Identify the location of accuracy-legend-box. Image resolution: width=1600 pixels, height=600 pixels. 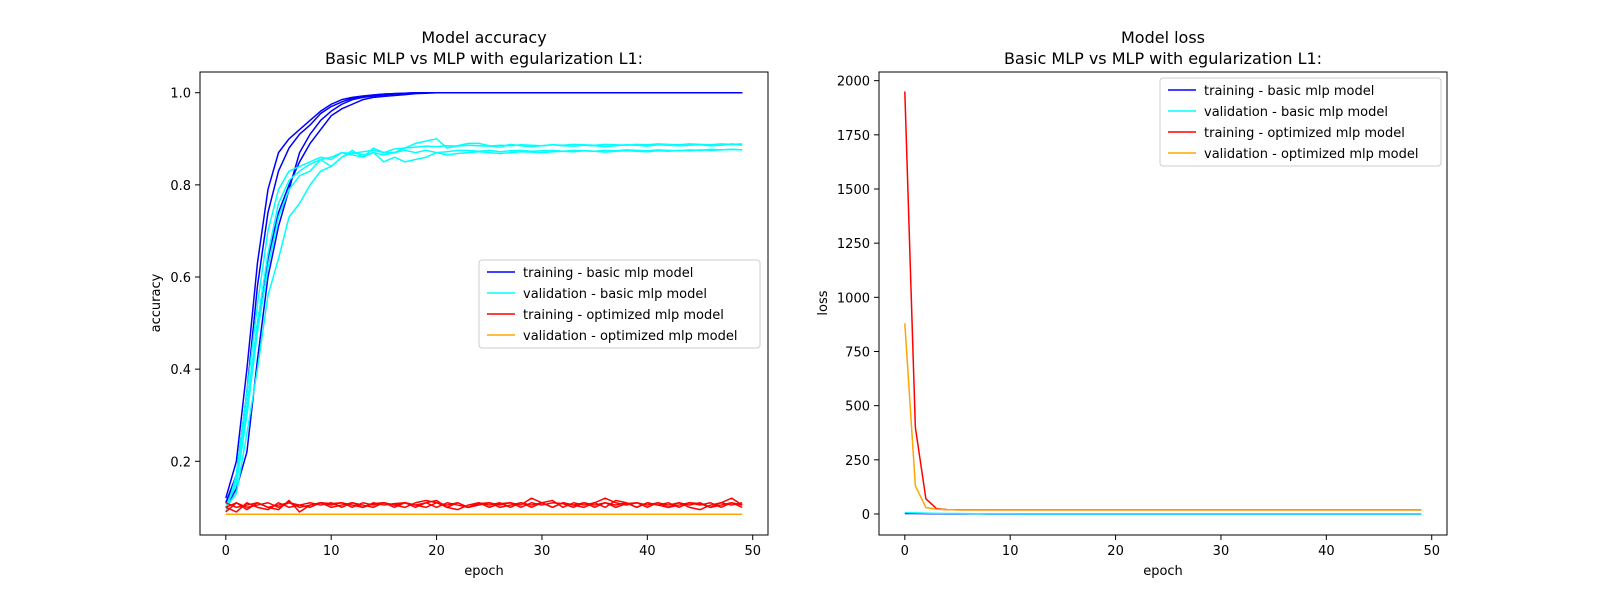
(619, 304).